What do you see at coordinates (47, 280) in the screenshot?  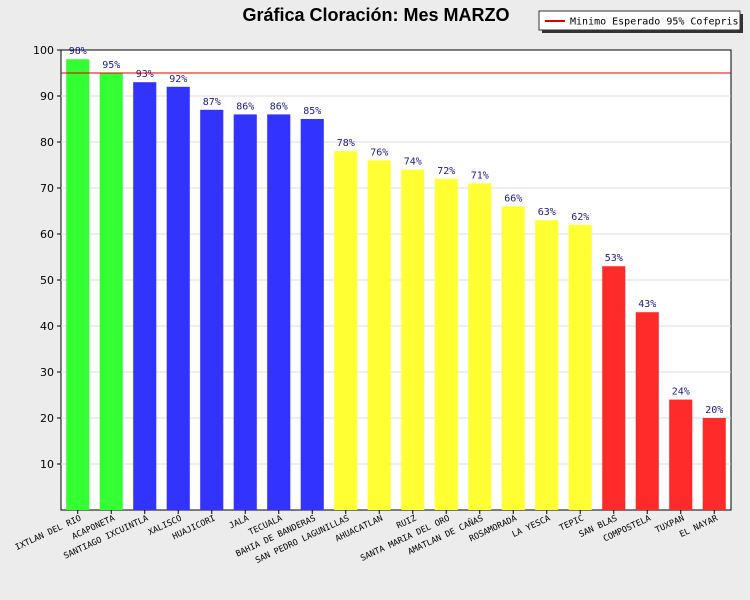 I see `y-tick-label: 50` at bounding box center [47, 280].